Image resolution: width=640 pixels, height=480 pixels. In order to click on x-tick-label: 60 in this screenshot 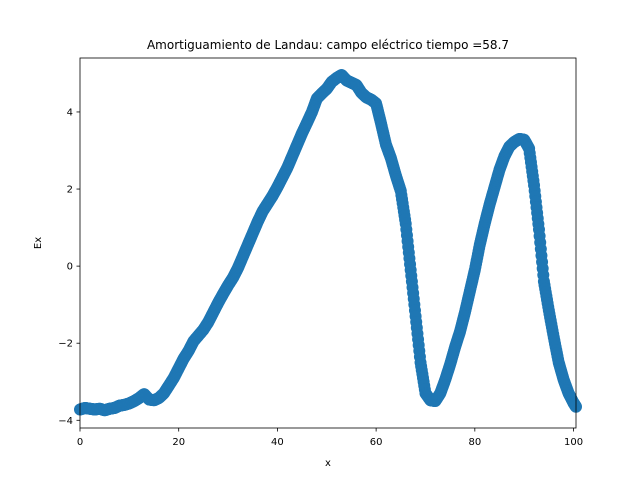, I will do `click(376, 442)`.